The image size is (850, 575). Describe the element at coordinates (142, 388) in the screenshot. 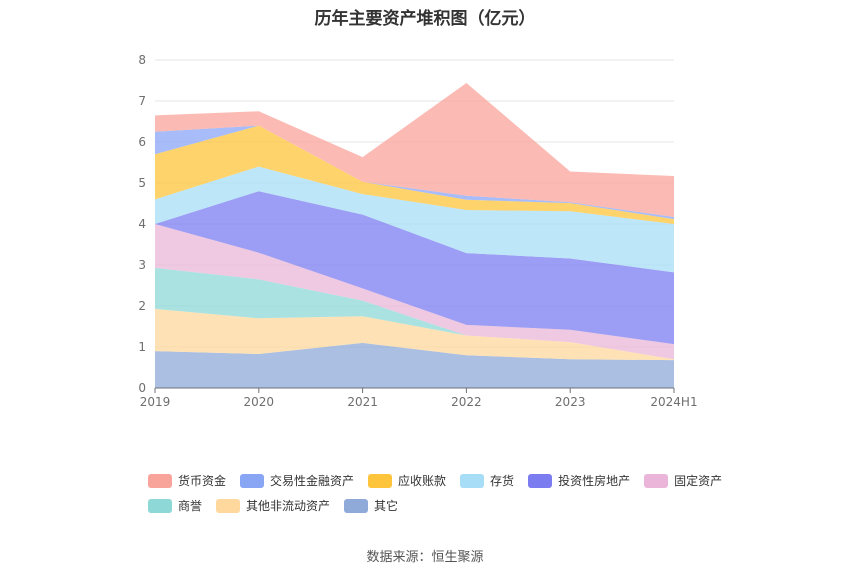

I see `y-tick-label: 0` at that location.